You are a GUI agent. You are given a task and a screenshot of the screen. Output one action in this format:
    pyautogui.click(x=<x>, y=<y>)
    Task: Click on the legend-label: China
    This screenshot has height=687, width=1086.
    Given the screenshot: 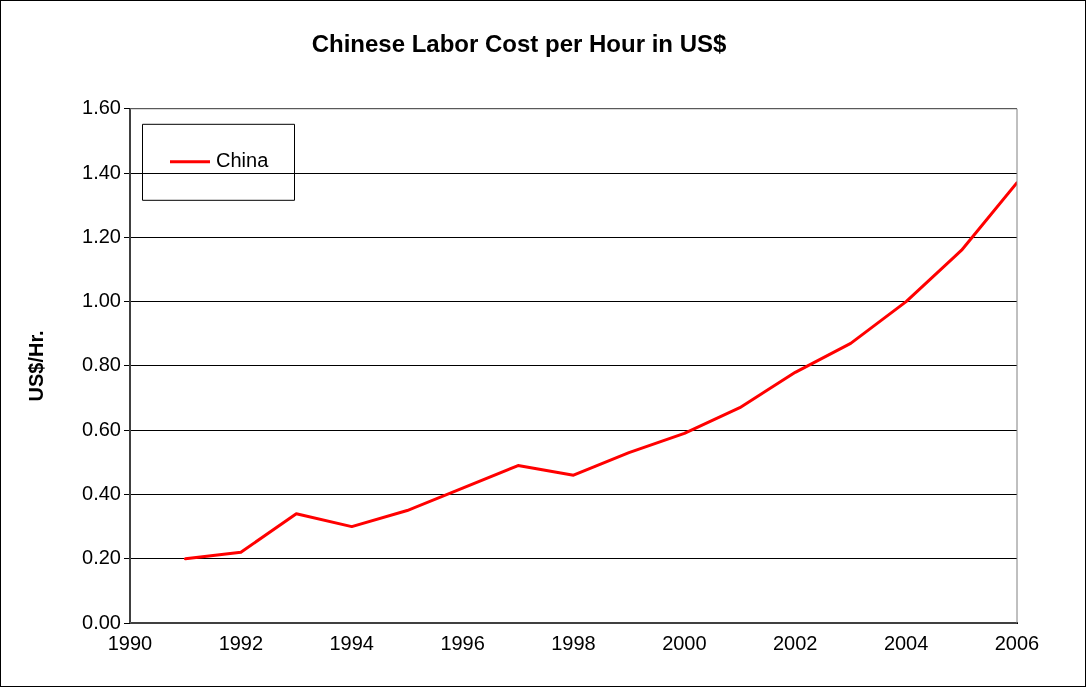 What is the action you would take?
    pyautogui.click(x=243, y=160)
    